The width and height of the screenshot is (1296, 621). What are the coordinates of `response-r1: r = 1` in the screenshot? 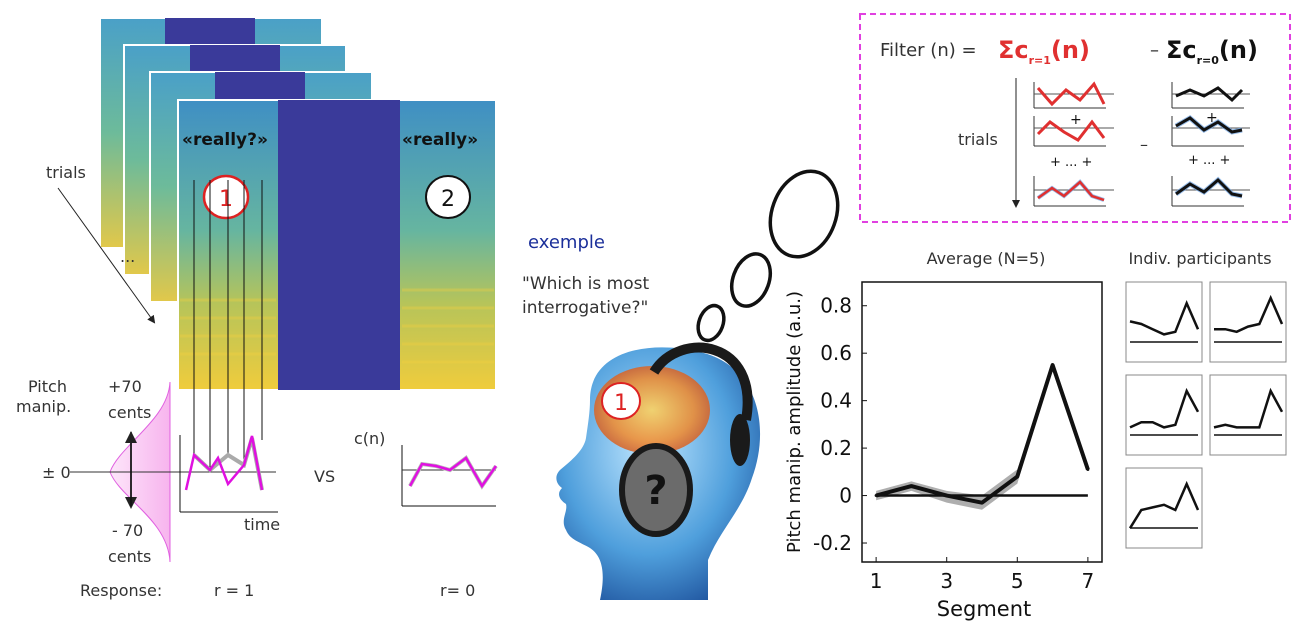 It's located at (234, 590).